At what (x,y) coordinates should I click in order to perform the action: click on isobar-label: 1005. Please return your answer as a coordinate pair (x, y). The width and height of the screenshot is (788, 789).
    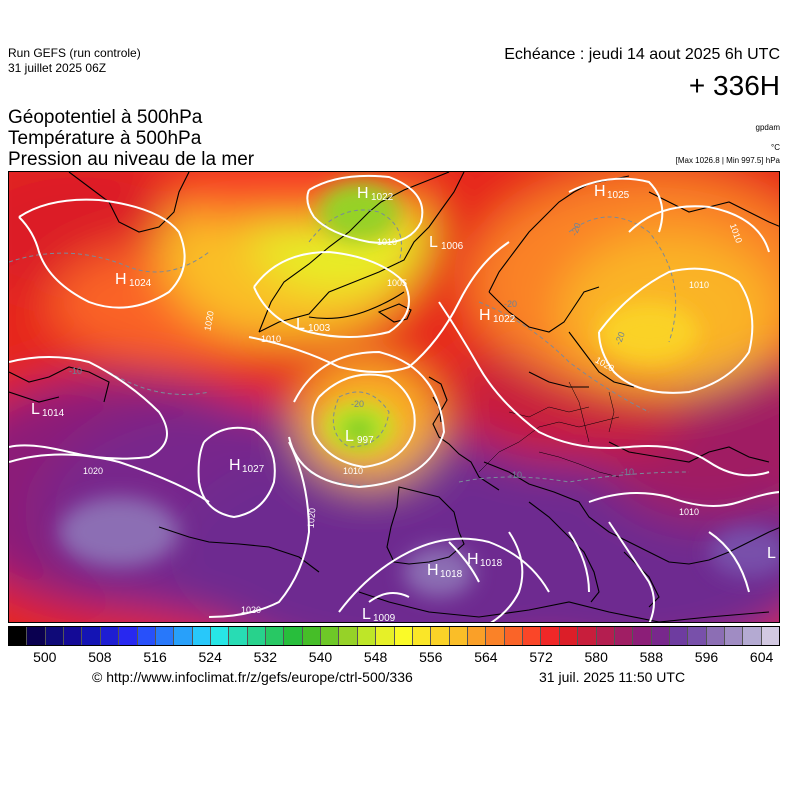
    Looking at the image, I should click on (397, 283).